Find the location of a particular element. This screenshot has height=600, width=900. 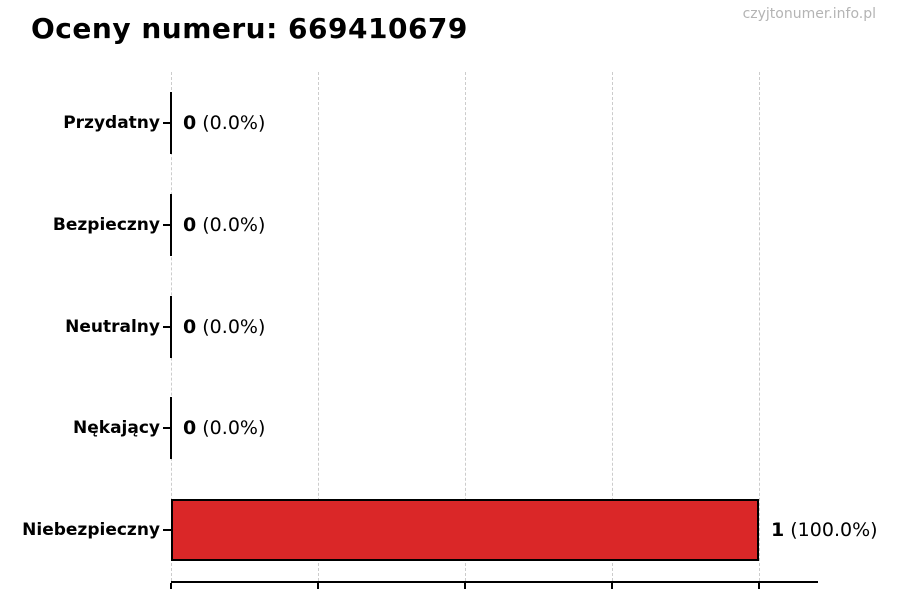

category-label: Nękający is located at coordinates (116, 428).